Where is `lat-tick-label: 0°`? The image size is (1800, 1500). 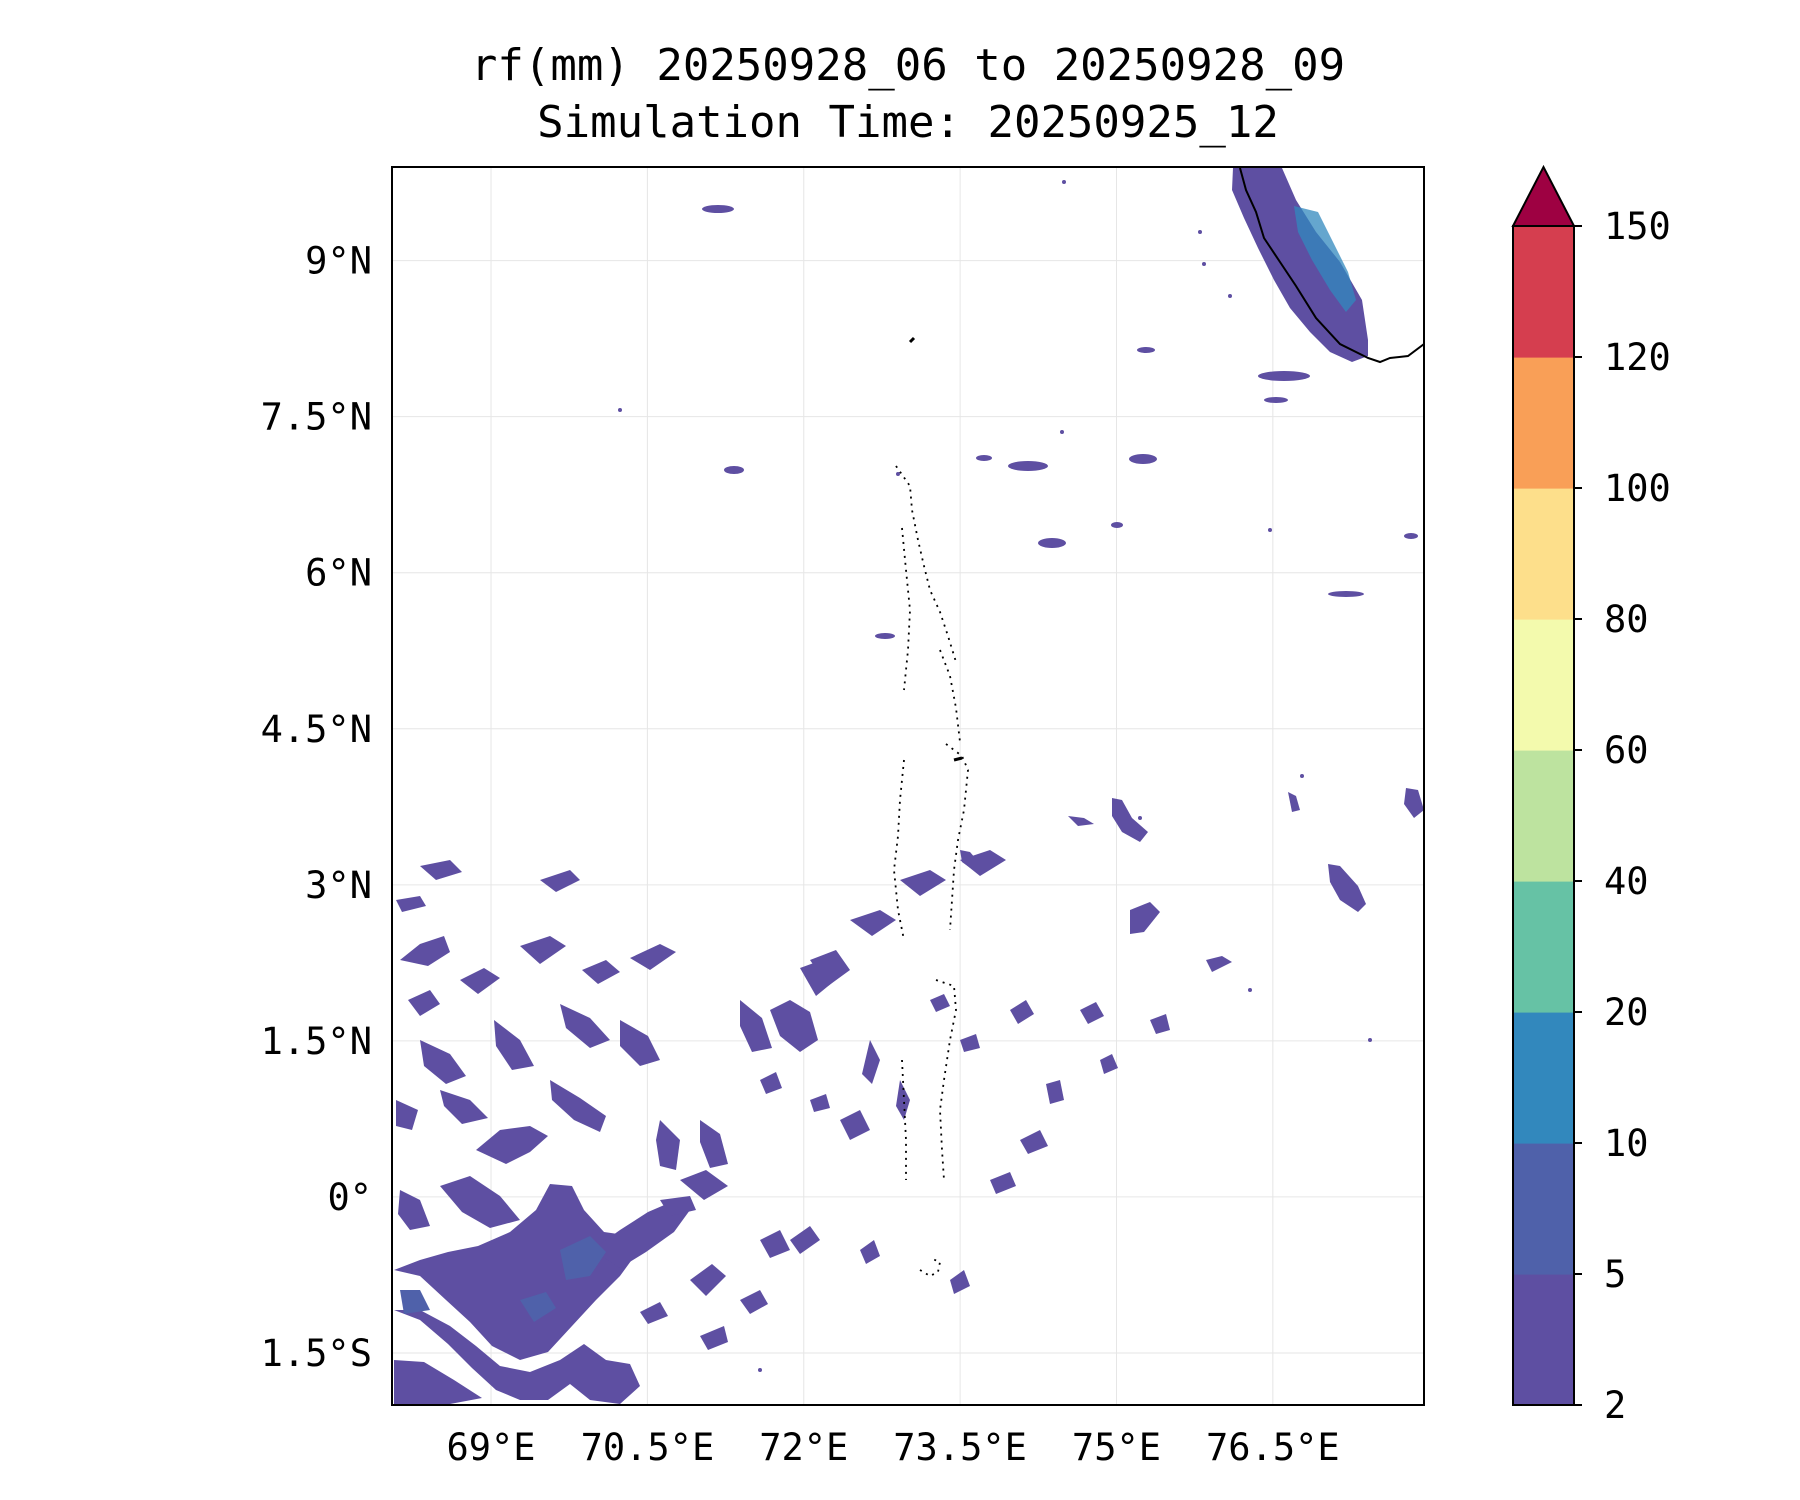 lat-tick-label: 0° is located at coordinates (349, 1197).